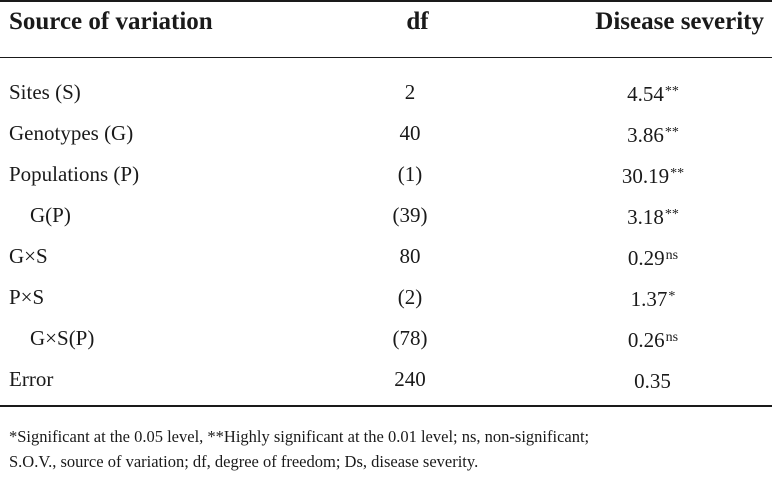 This screenshot has width=772, height=487. I want to click on row-source: Error, so click(31, 379).